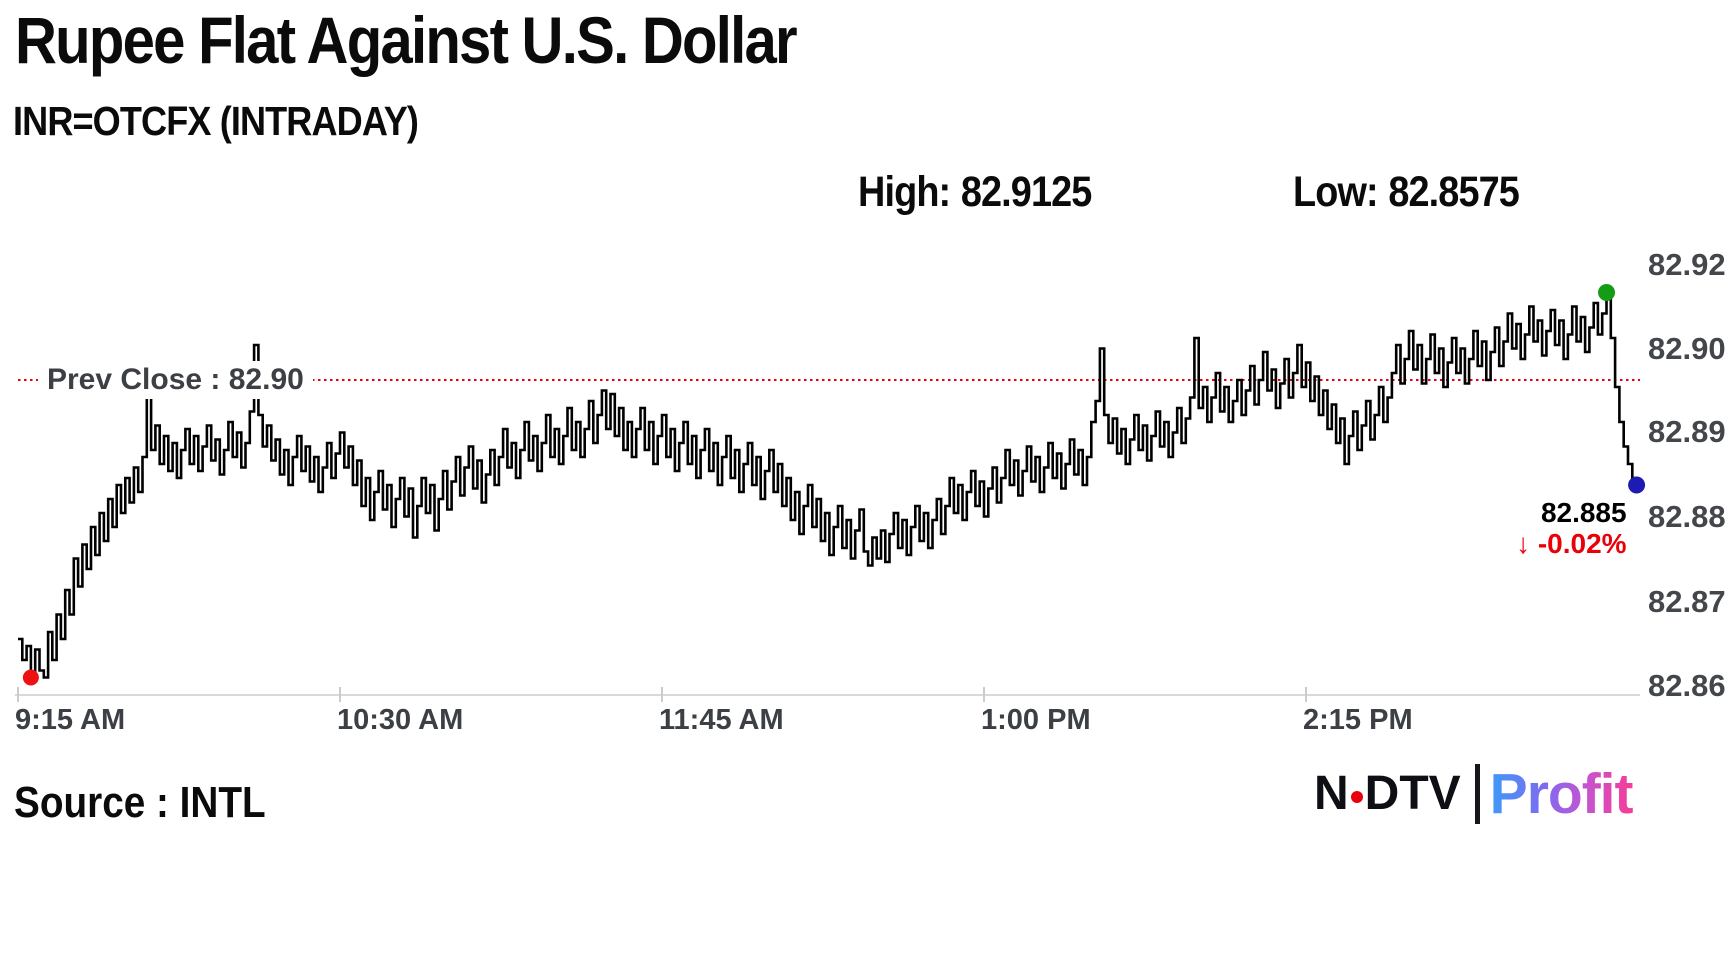  I want to click on high-stat-text: High: 82.9125, so click(975, 192).